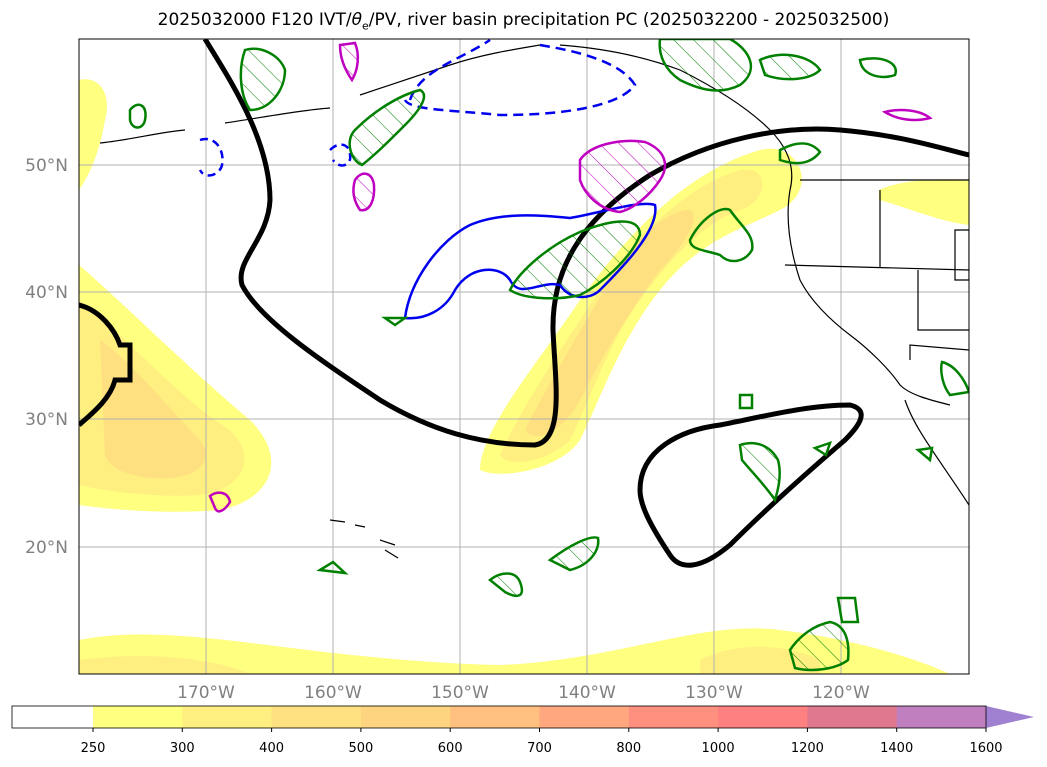 This screenshot has height=767, width=1047. I want to click on colorbar-under-segment, so click(52, 717).